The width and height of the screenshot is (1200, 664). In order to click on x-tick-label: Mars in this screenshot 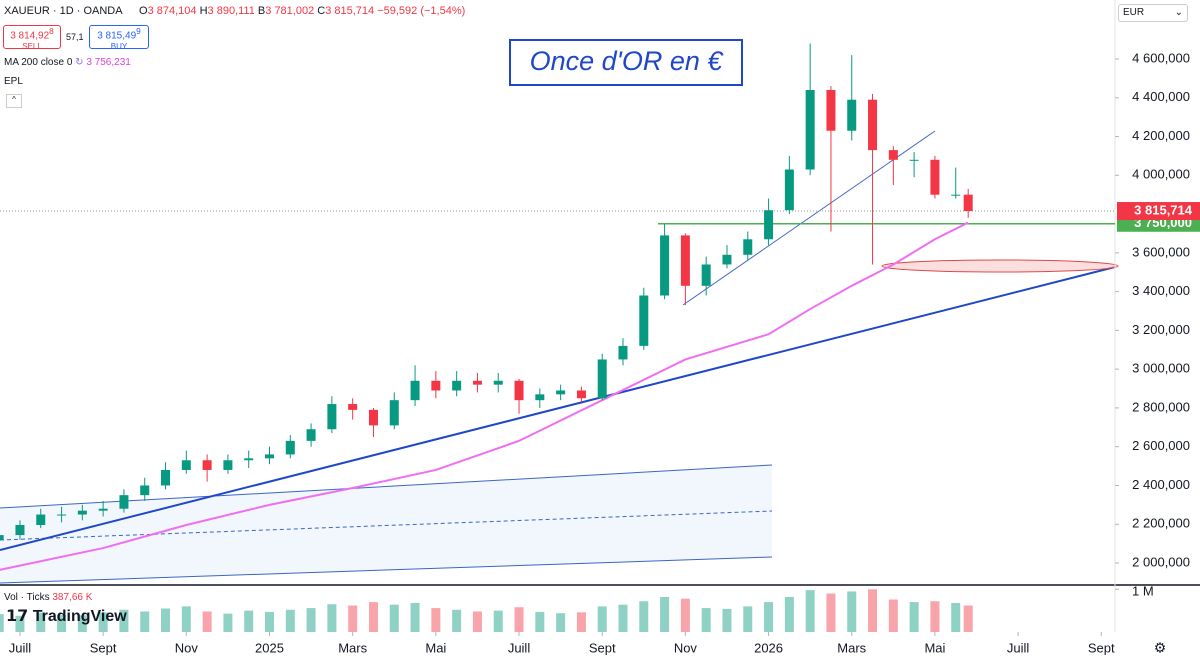, I will do `click(352, 647)`.